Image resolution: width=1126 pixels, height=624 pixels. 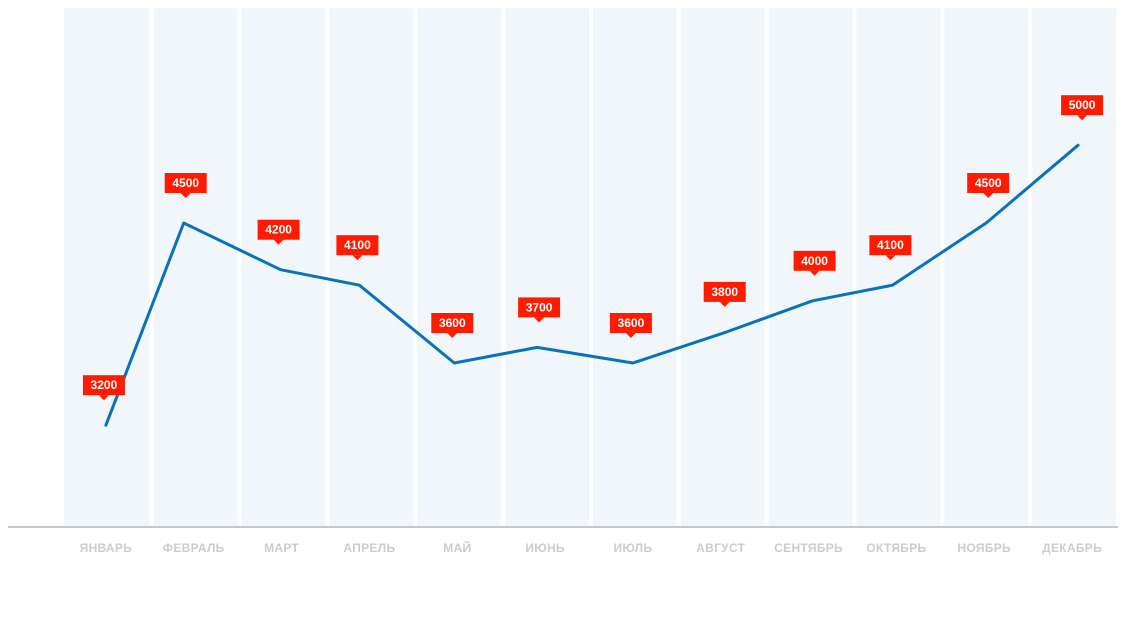 I want to click on data-label-text: 3700, so click(x=539, y=307).